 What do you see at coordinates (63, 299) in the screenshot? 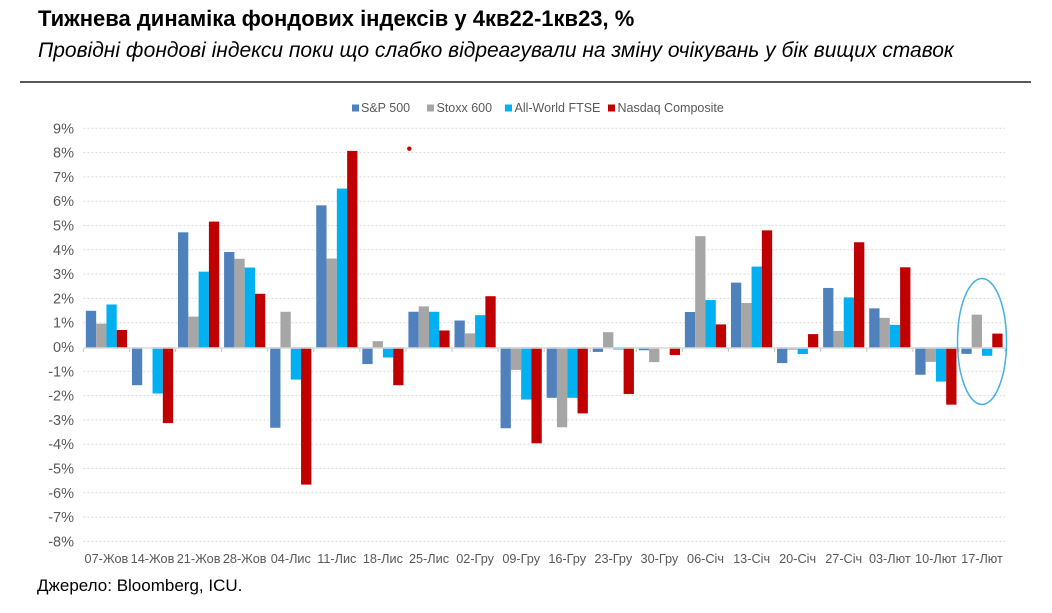
I see `svg-text: 2%` at bounding box center [63, 299].